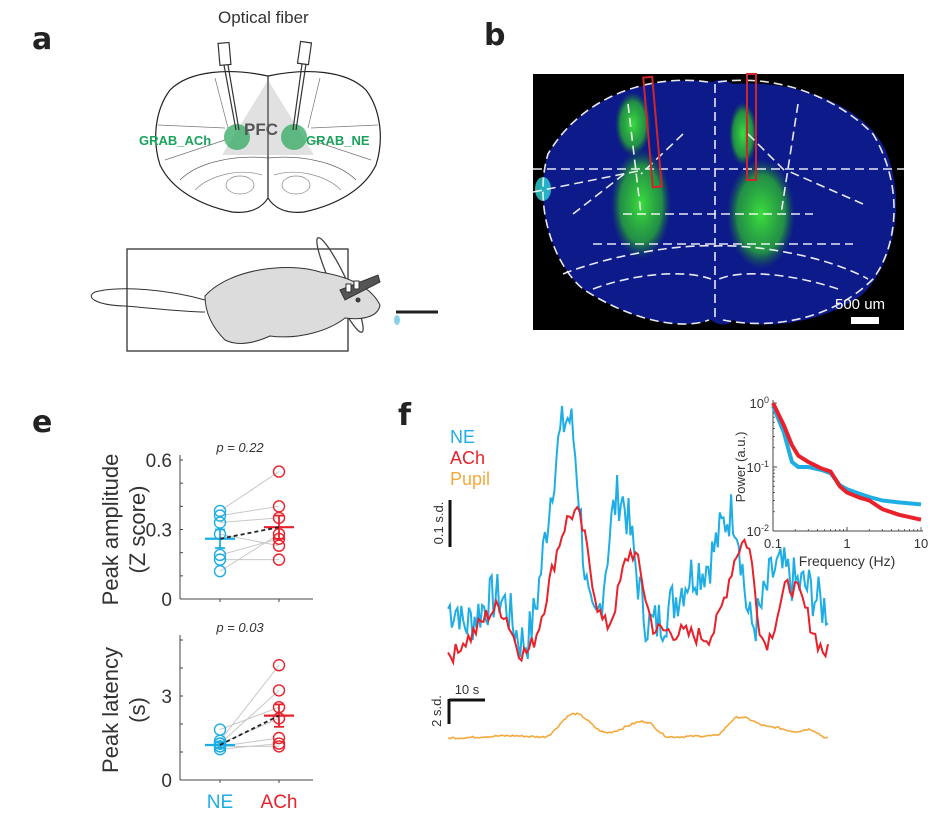  Describe the element at coordinates (470, 479) in the screenshot. I see `legend-pupil: Pupil` at that location.